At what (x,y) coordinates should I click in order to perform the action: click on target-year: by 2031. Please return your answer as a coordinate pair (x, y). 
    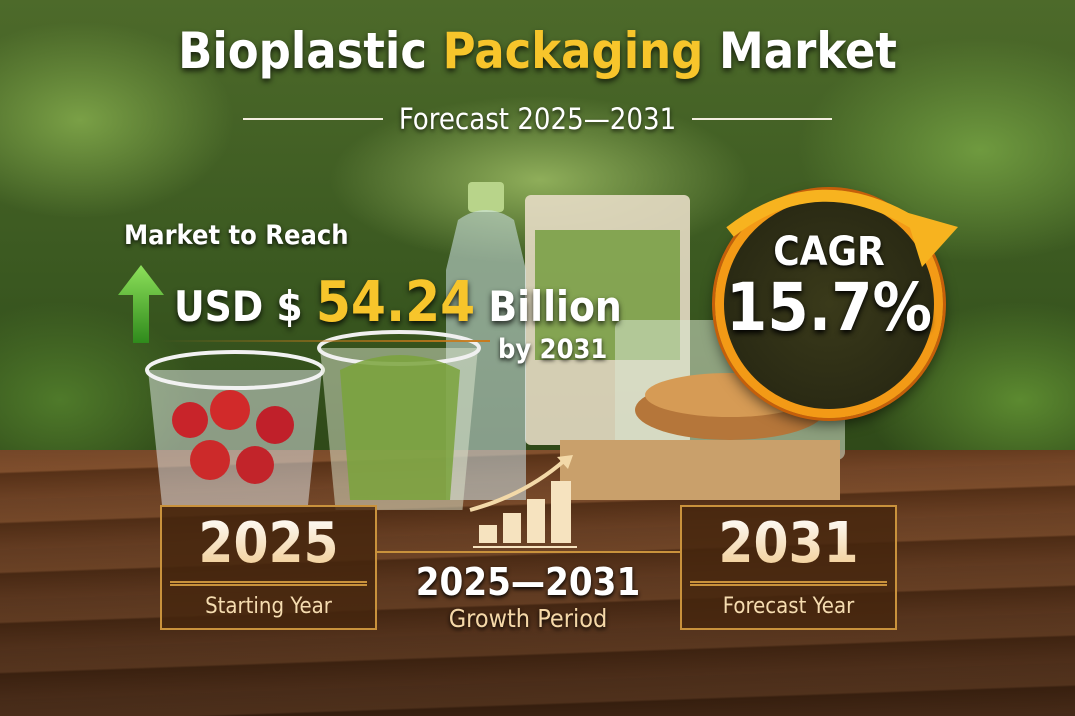
    Looking at the image, I should click on (553, 349).